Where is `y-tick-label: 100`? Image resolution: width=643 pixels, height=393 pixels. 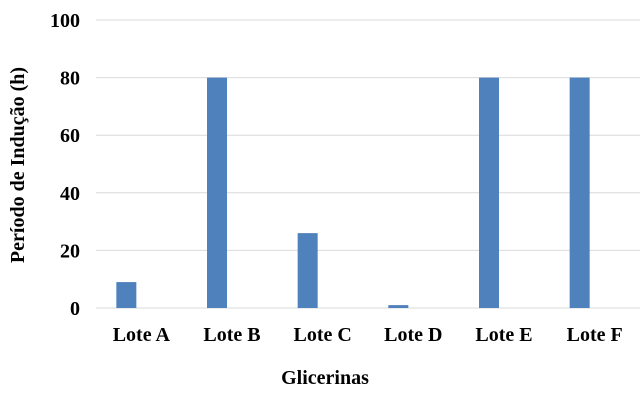
y-tick-label: 100 is located at coordinates (65, 21).